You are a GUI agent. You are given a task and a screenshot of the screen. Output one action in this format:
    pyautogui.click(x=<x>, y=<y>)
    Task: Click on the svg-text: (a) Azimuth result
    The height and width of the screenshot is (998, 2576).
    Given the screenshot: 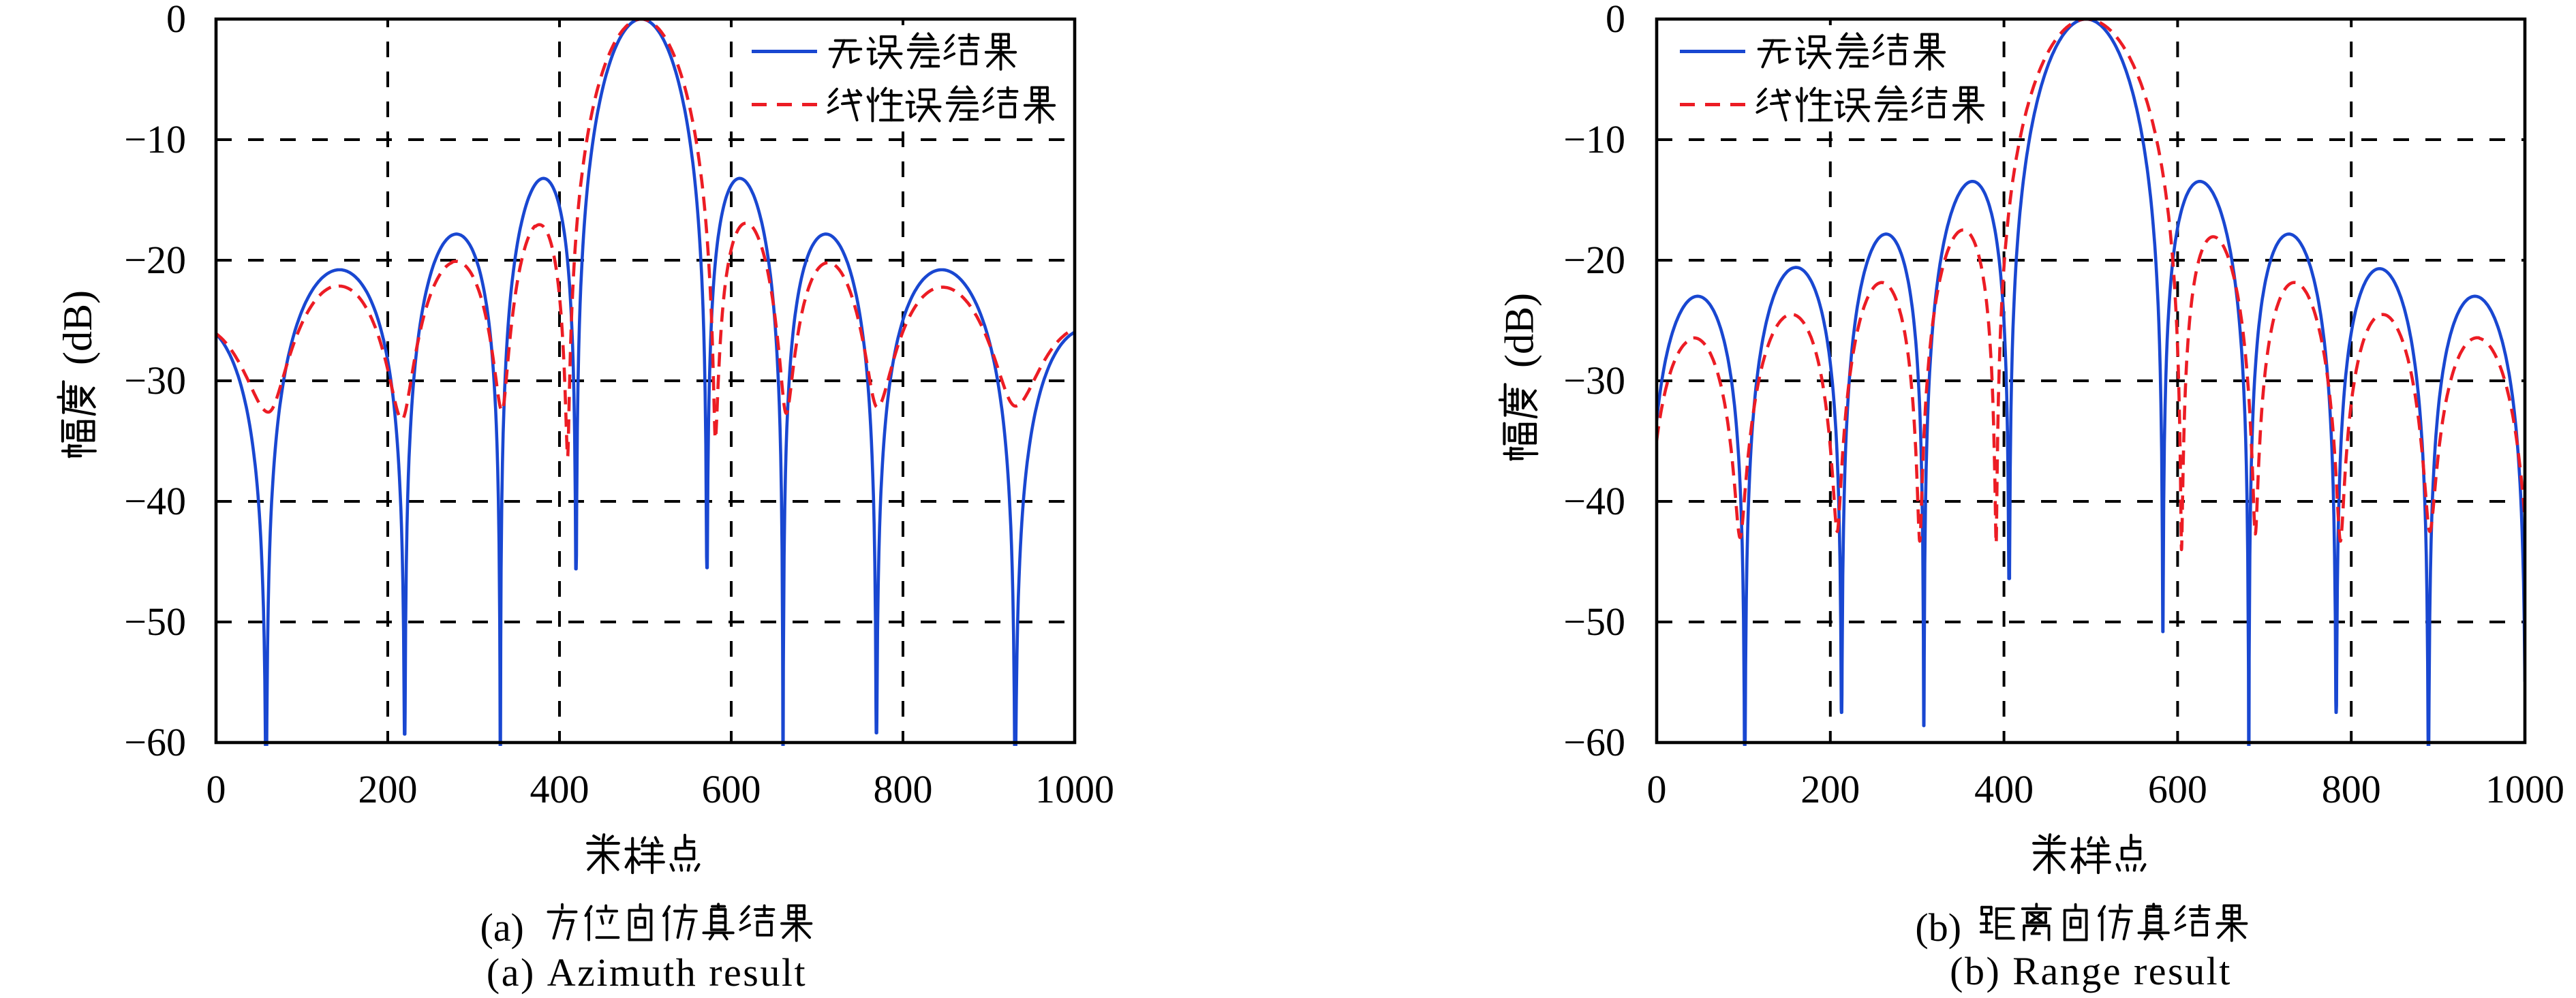 What is the action you would take?
    pyautogui.click(x=647, y=972)
    